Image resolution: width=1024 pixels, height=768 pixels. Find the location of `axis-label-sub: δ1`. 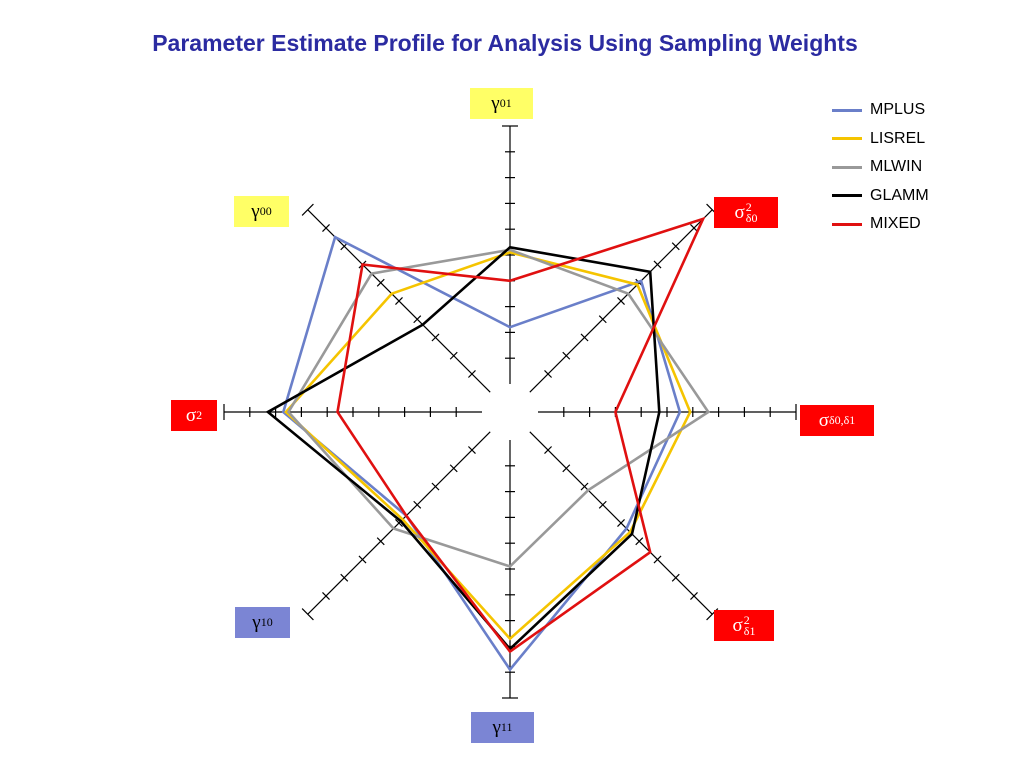

axis-label-sub: δ1 is located at coordinates (749, 630).